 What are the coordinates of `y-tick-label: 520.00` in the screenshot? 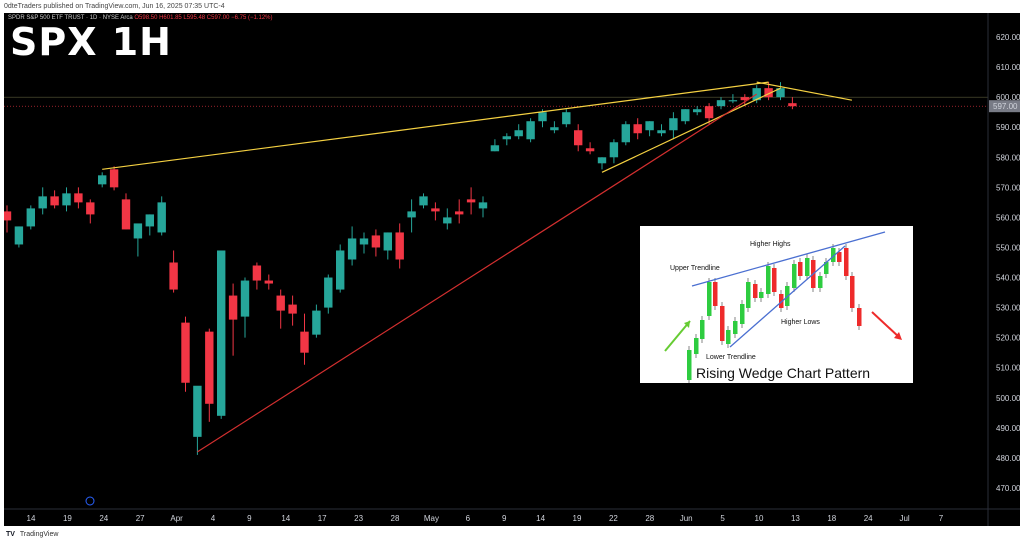 It's located at (1008, 338).